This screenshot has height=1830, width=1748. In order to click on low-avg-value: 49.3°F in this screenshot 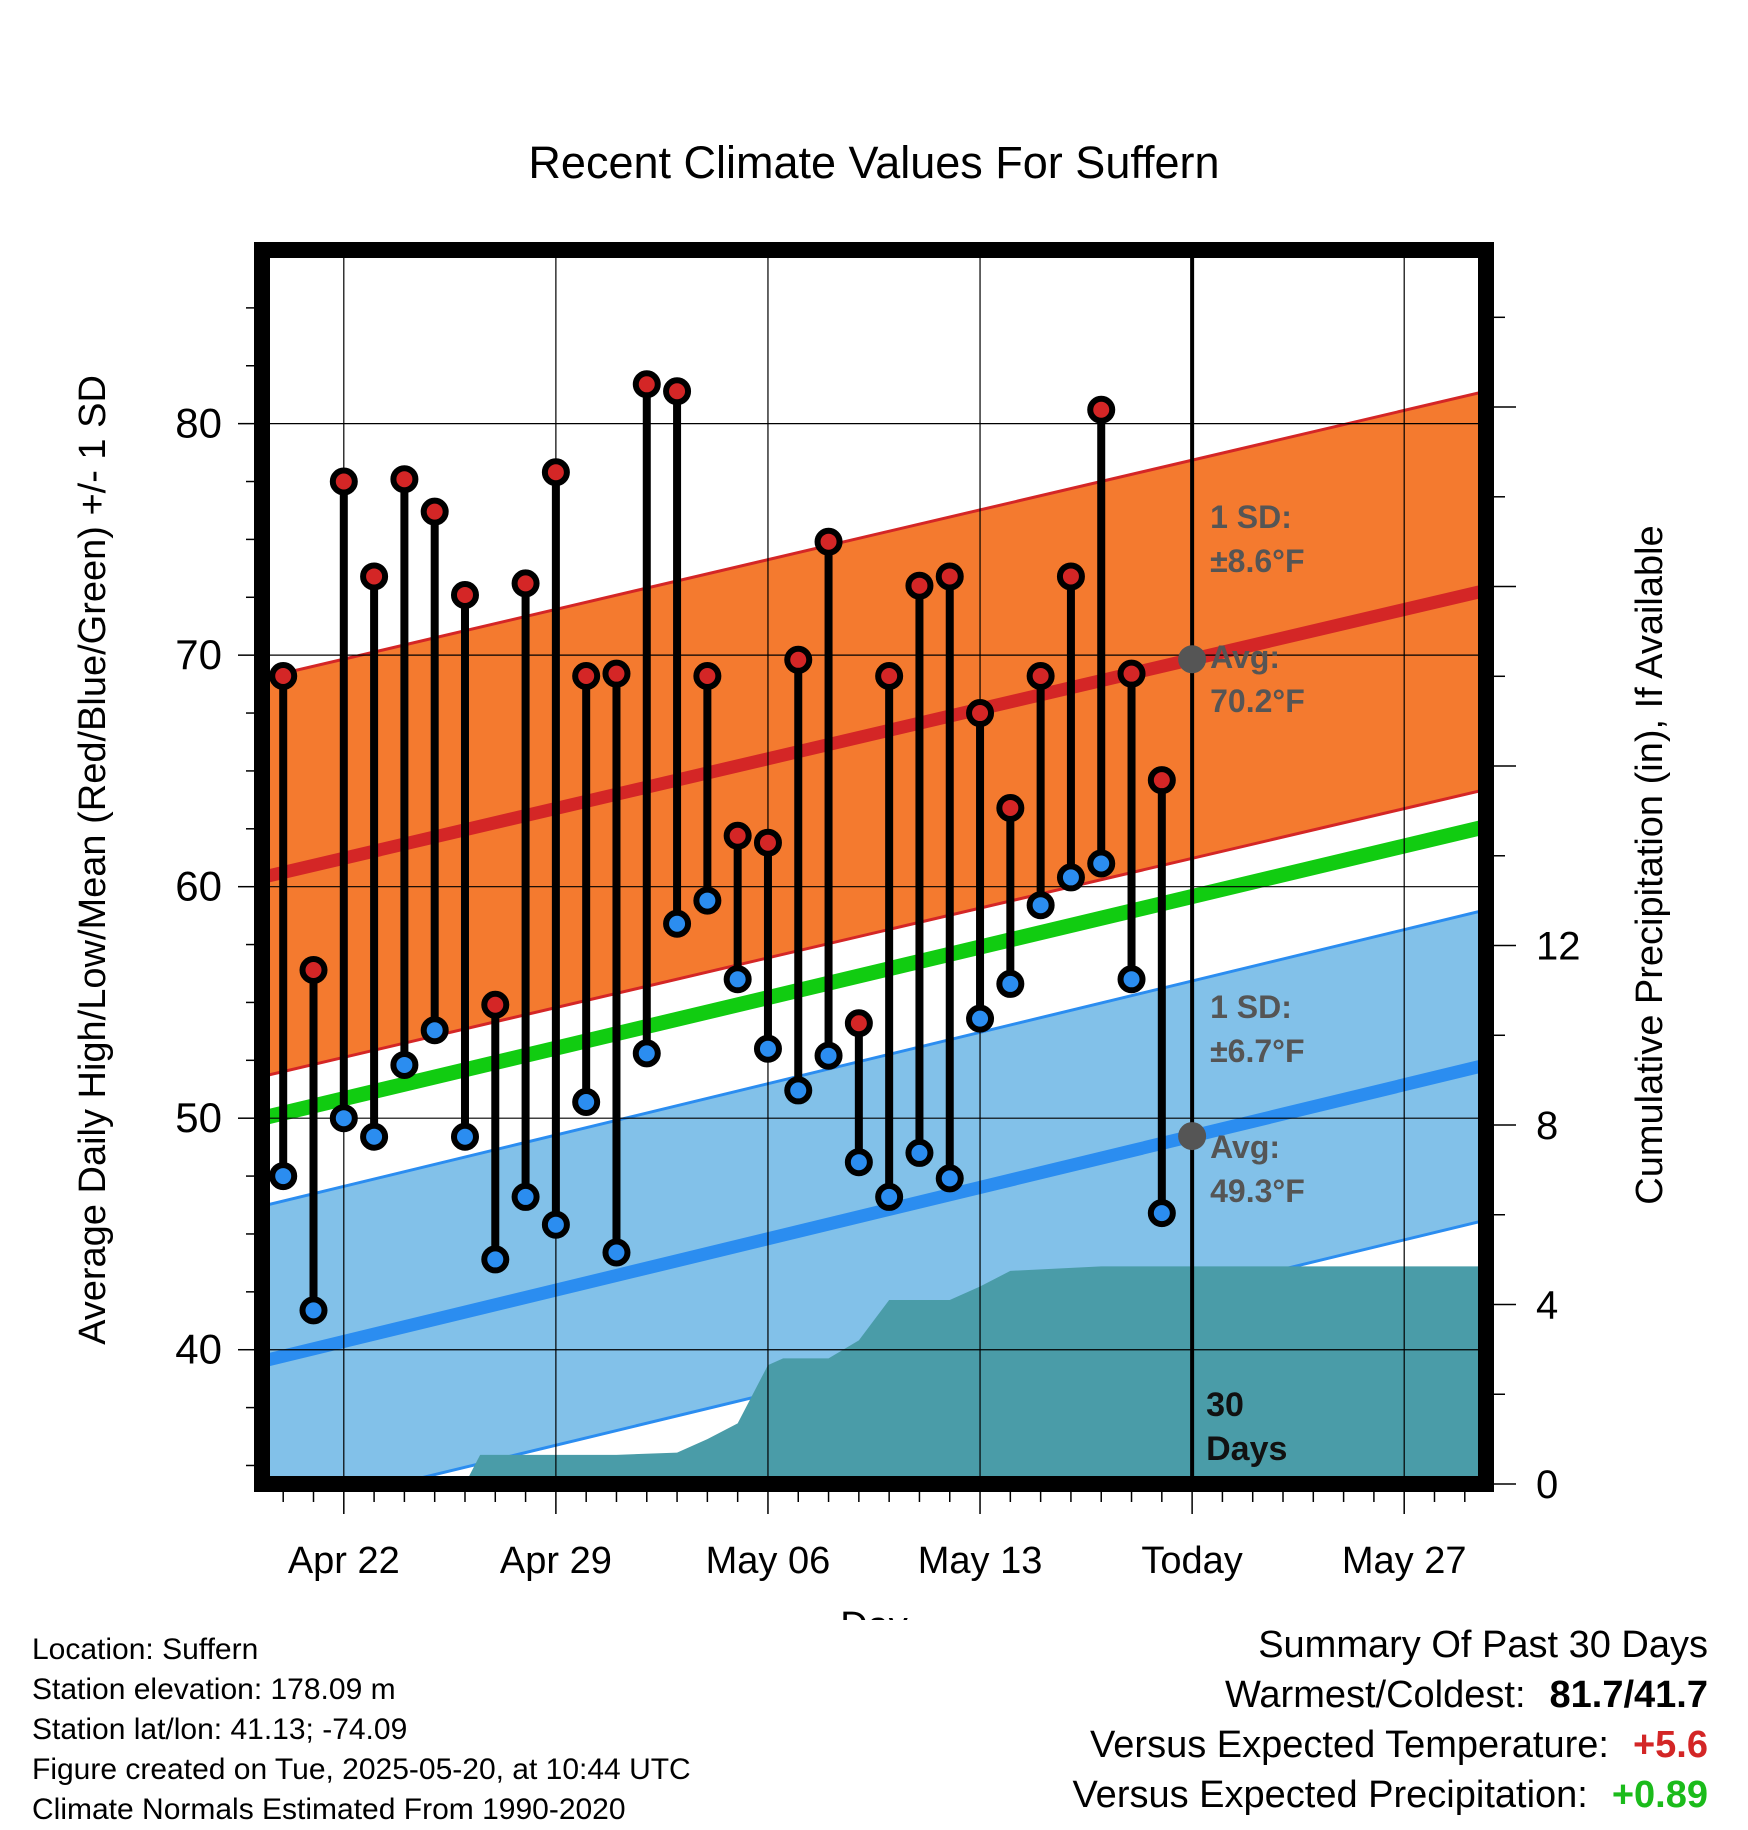, I will do `click(1257, 1191)`.